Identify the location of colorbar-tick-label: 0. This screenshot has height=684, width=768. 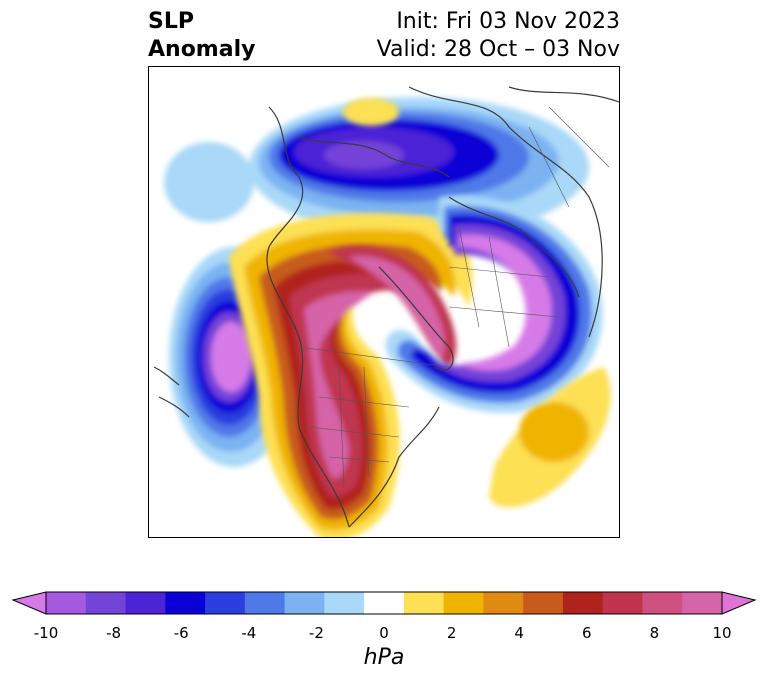
(384, 633).